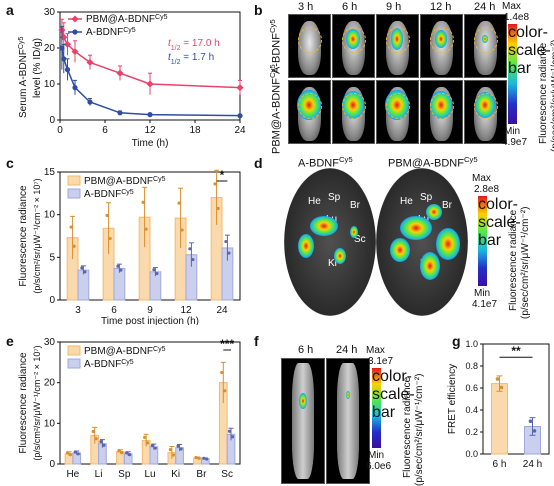  I want to click on y-tick-label: 15, so click(50, 172).